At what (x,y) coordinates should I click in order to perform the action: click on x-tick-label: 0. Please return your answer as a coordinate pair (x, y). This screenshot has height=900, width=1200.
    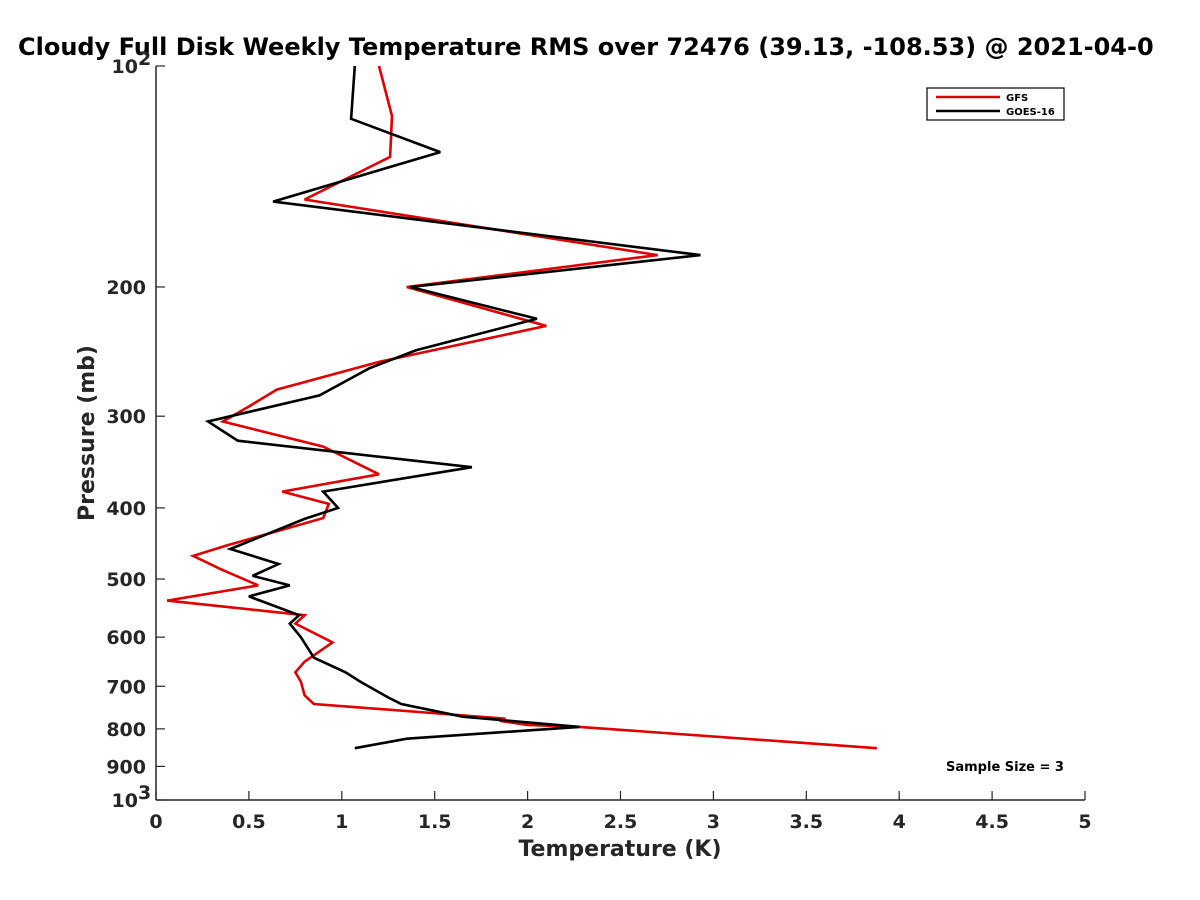
    Looking at the image, I should click on (155, 822).